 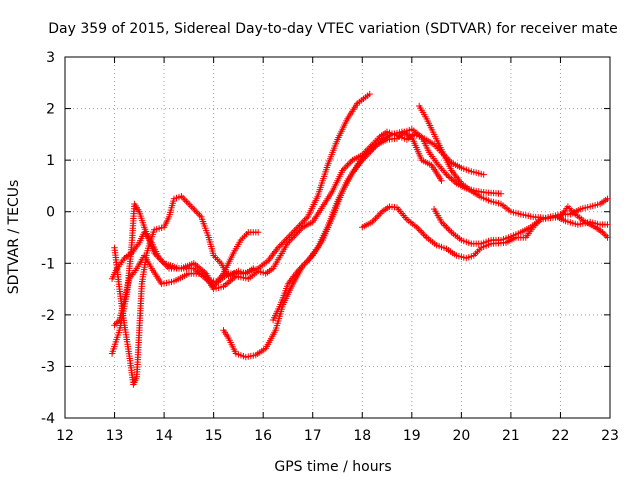 I want to click on x-tick-label: 18, so click(x=362, y=436).